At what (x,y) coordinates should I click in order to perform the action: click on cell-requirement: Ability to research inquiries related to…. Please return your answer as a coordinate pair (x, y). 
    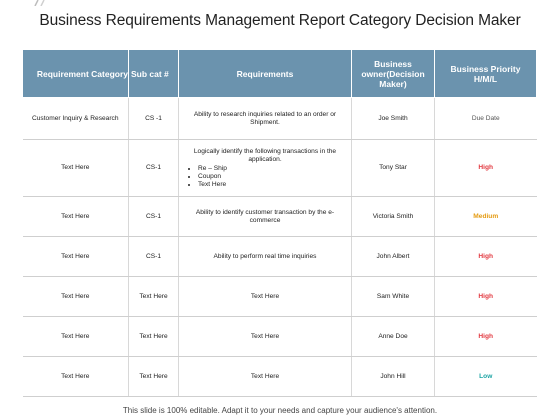
    Looking at the image, I should click on (265, 118).